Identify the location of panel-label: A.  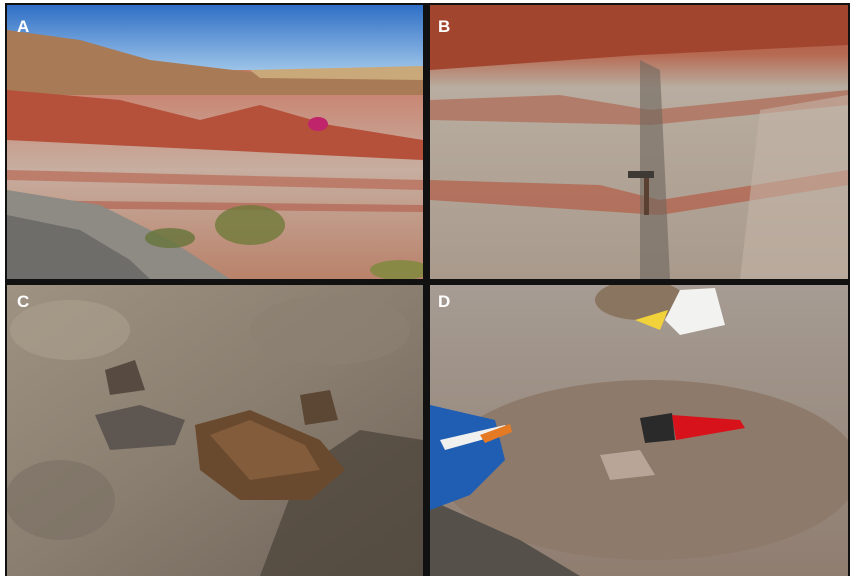
(23, 26).